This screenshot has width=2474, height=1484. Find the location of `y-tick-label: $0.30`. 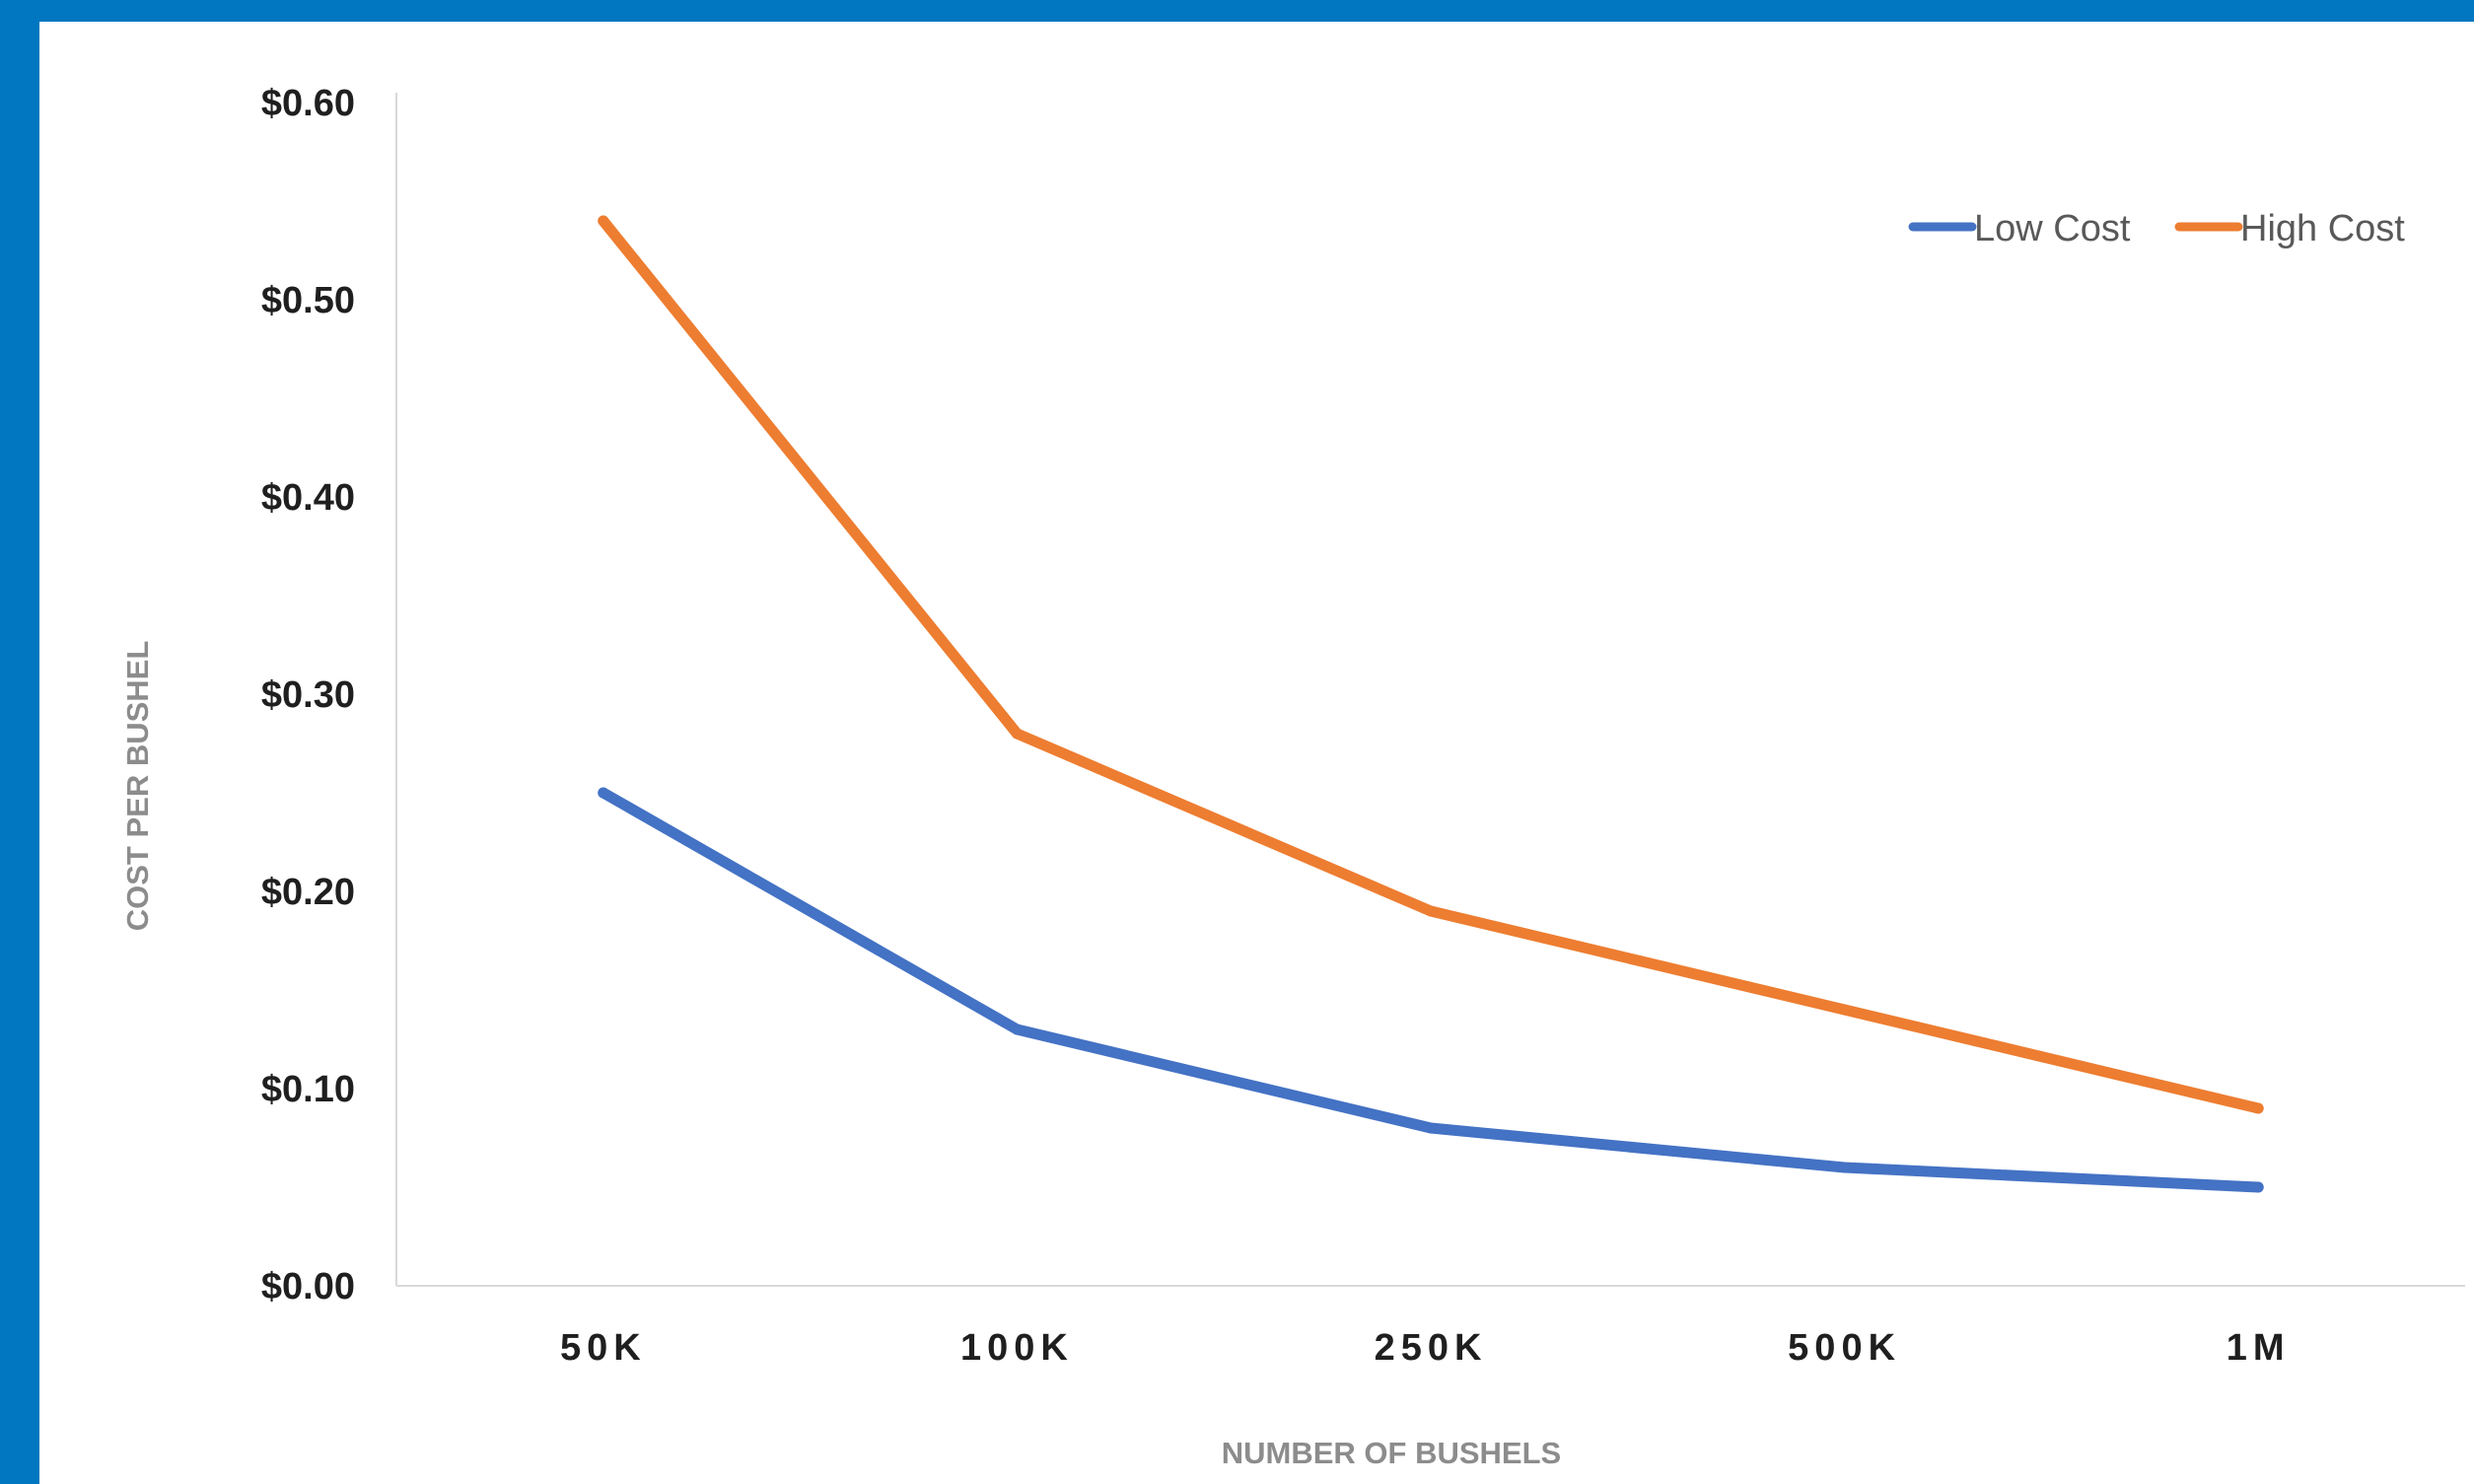

y-tick-label: $0.30 is located at coordinates (308, 695).